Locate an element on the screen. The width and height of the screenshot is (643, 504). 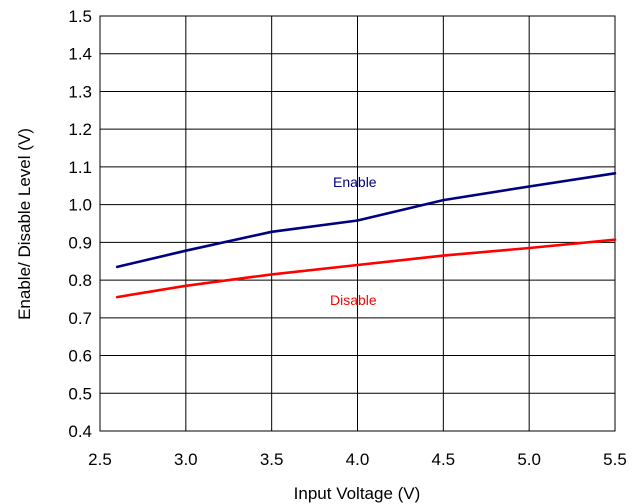
y-tick-label: 0.4 is located at coordinates (80, 431).